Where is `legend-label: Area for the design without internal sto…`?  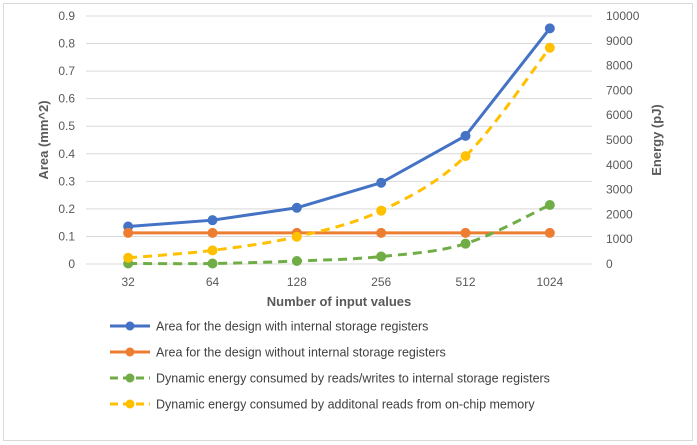
legend-label: Area for the design without internal sto… is located at coordinates (301, 353).